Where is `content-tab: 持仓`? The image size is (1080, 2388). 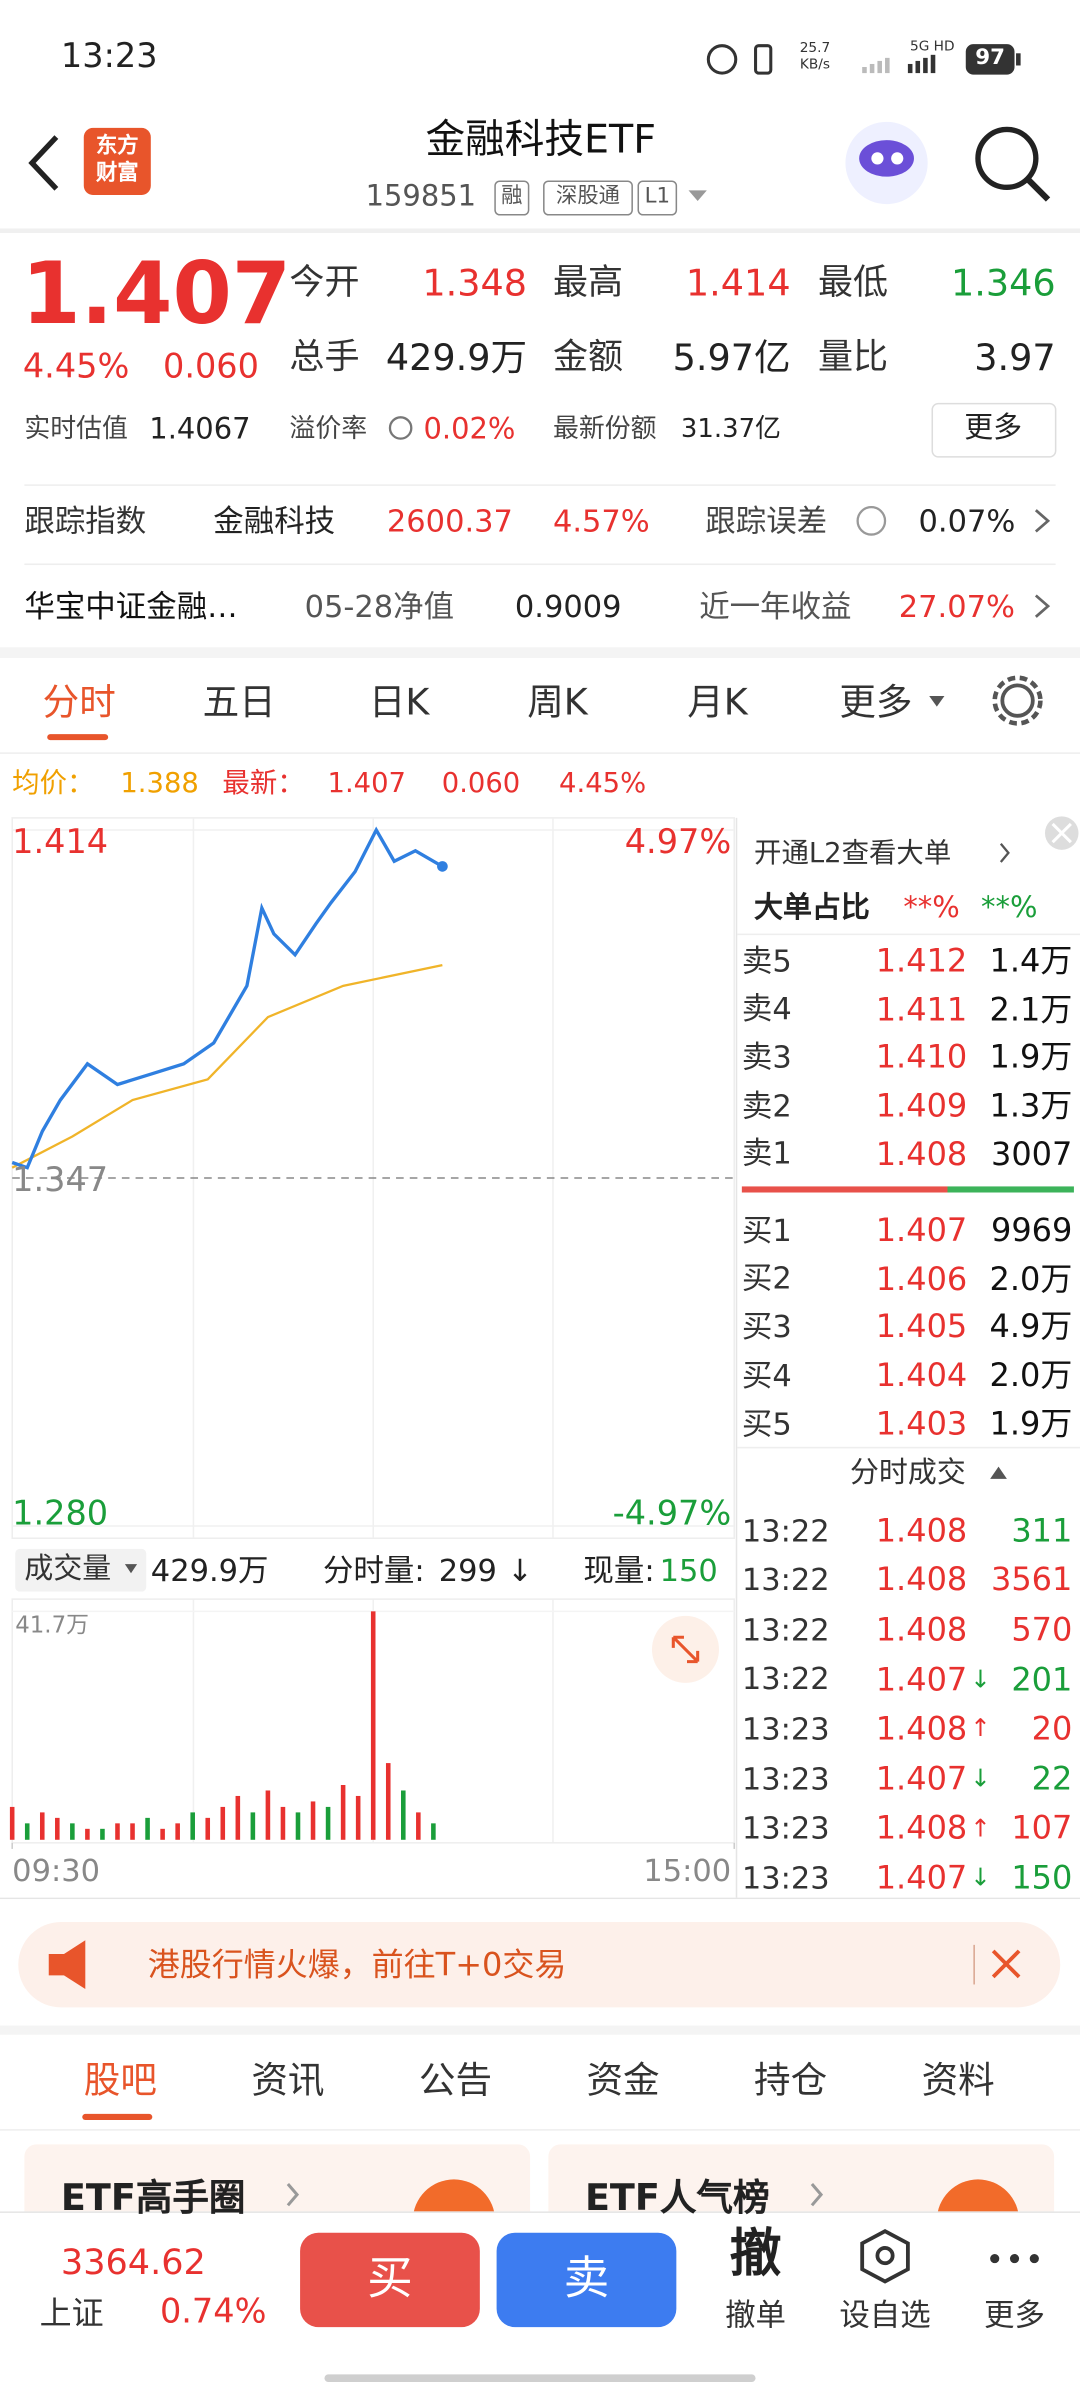 content-tab: 持仓 is located at coordinates (791, 2080).